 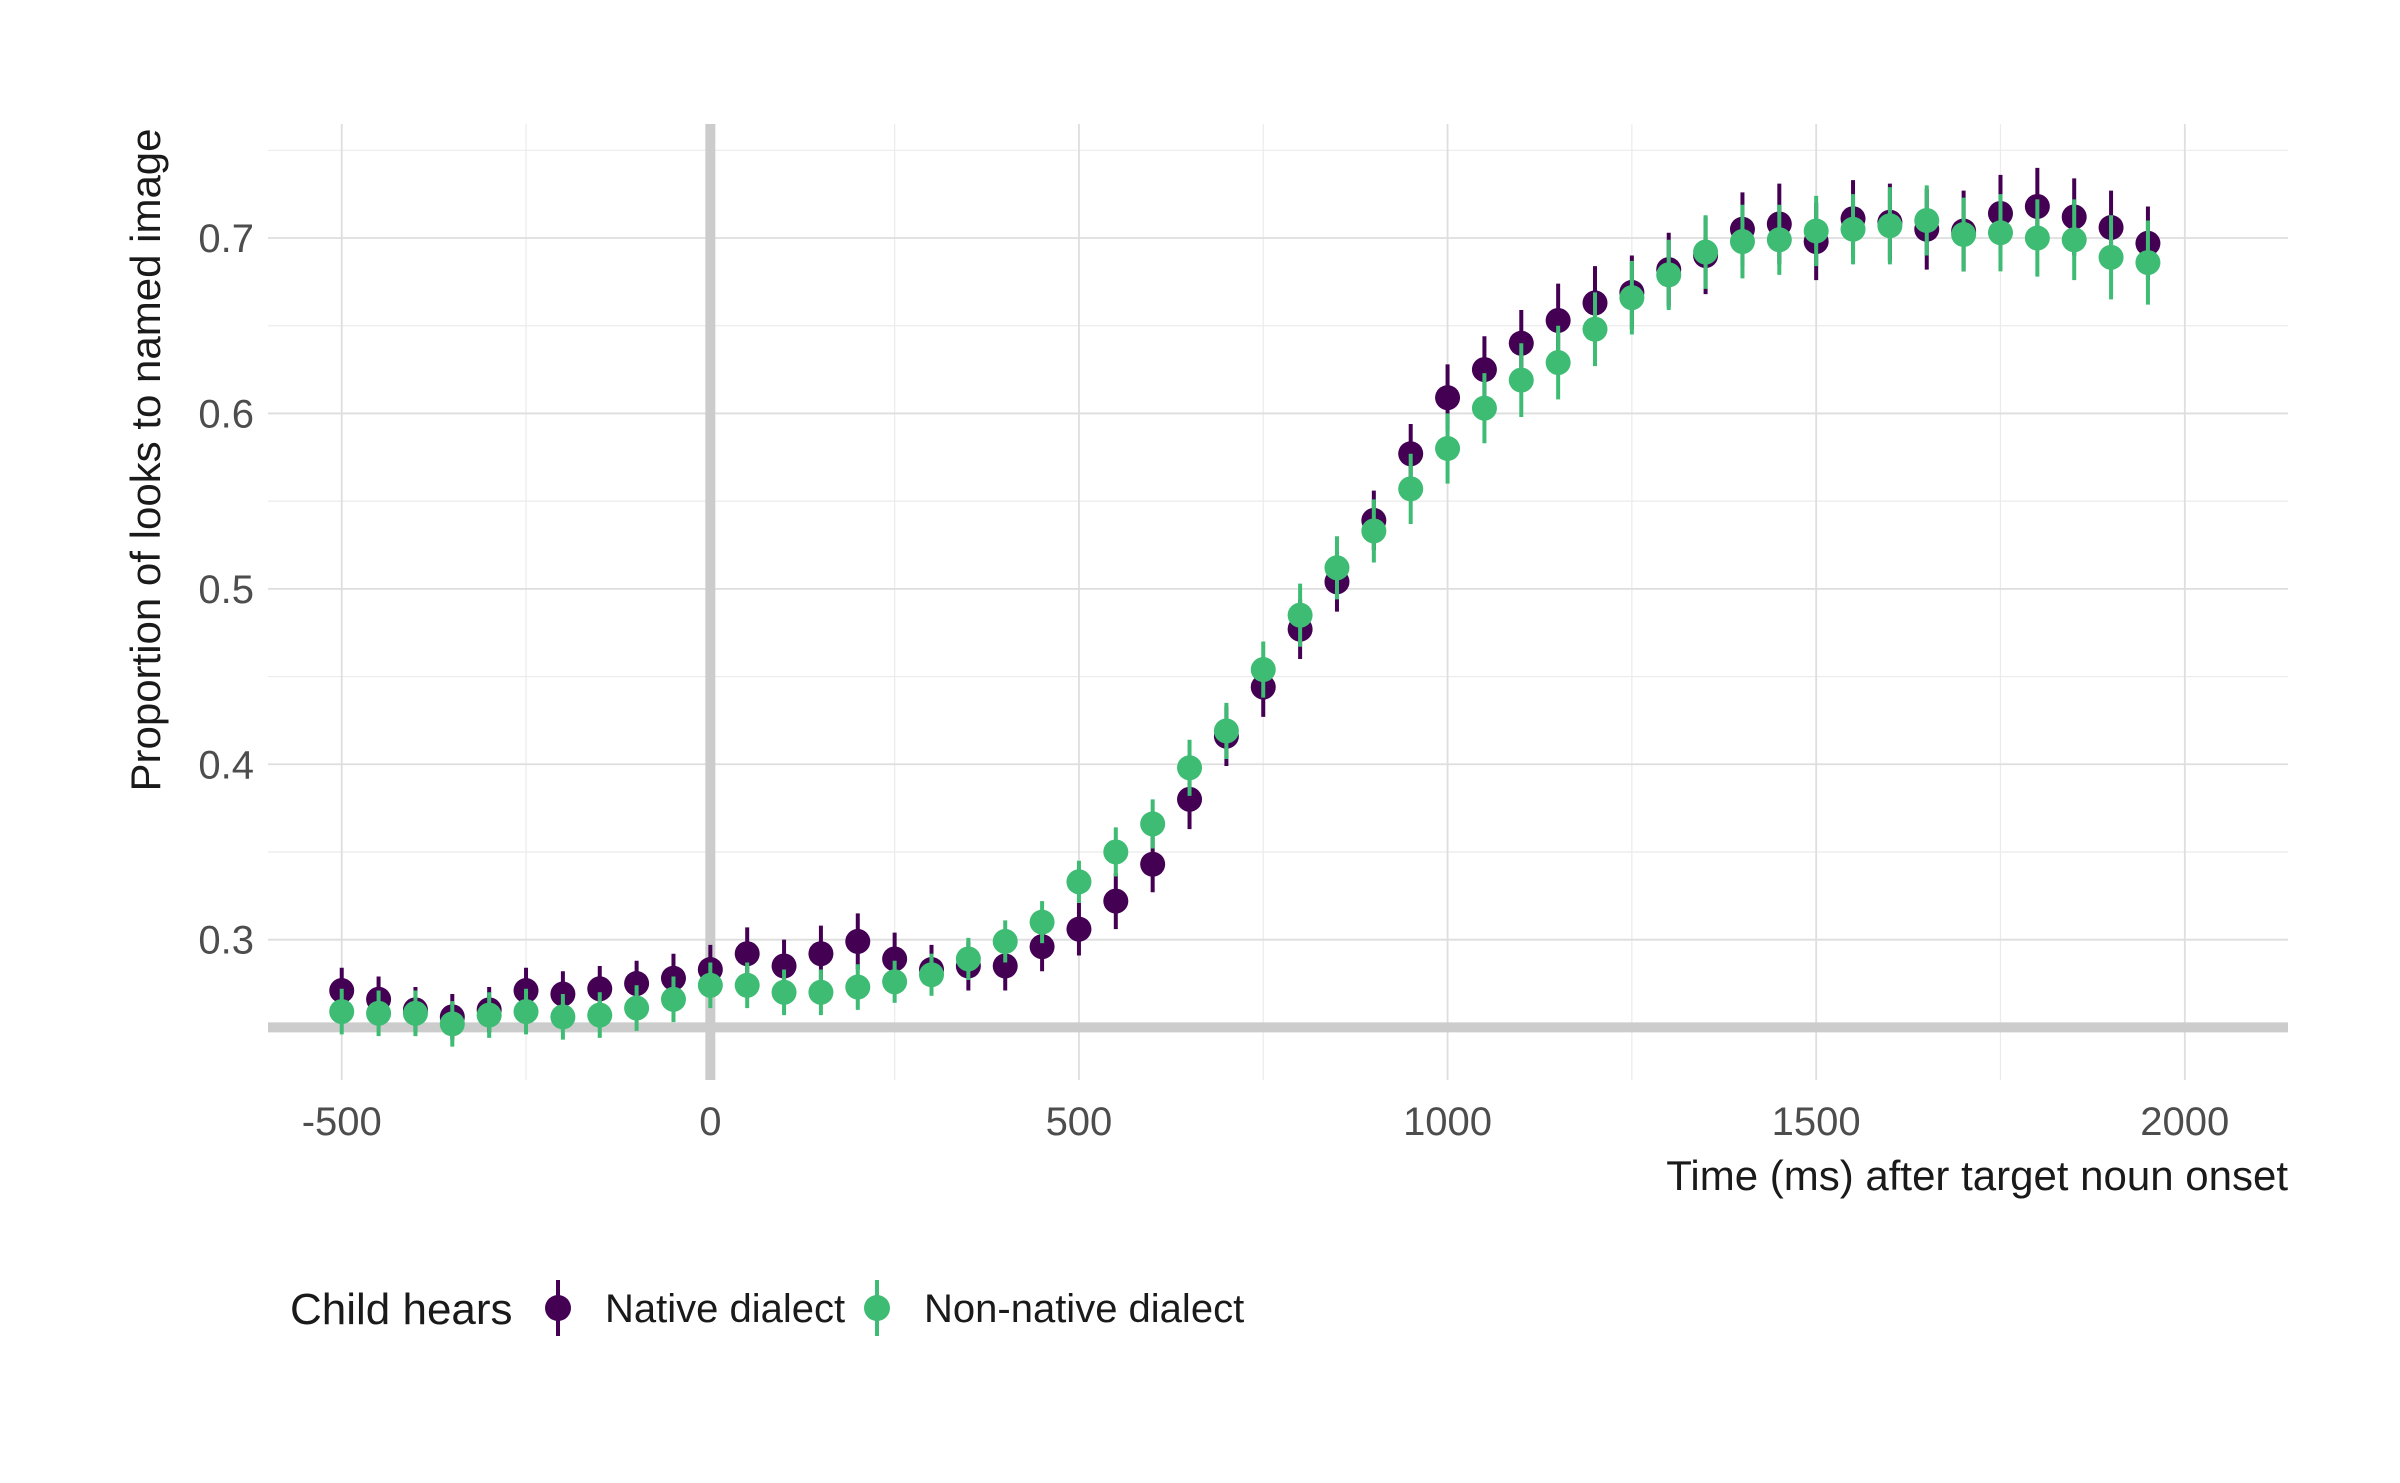 I want to click on x-tick-label: 0, so click(x=710, y=1122).